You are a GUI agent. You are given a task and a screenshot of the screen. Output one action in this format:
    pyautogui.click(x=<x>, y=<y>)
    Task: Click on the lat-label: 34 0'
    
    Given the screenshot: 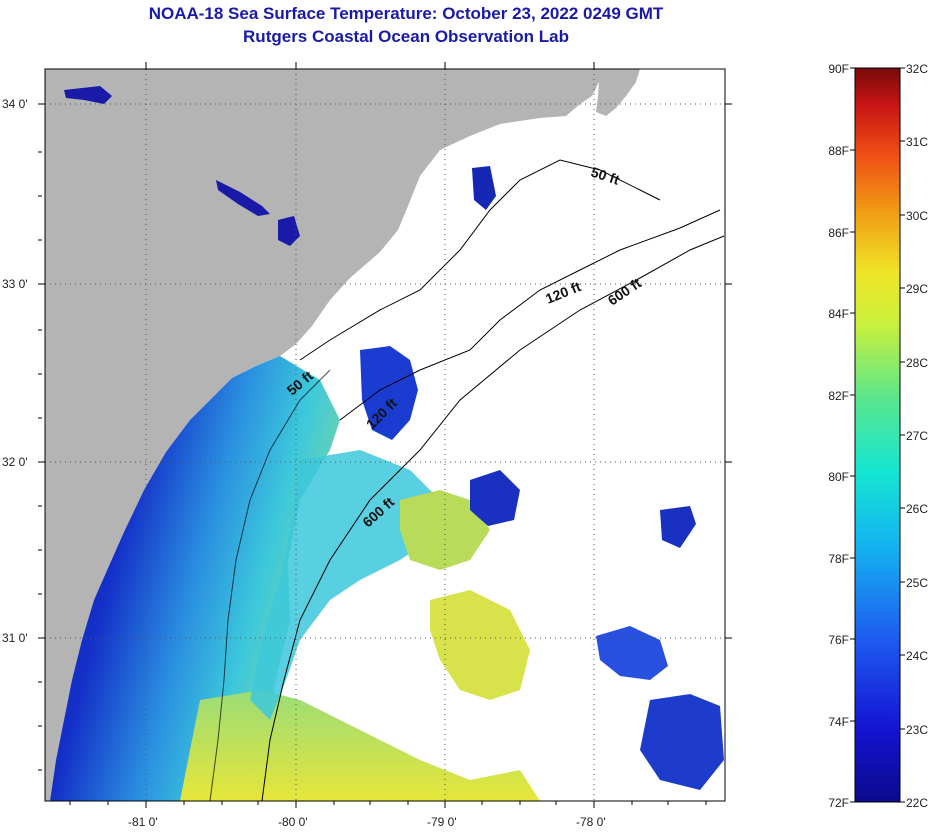 What is the action you would take?
    pyautogui.click(x=15, y=104)
    